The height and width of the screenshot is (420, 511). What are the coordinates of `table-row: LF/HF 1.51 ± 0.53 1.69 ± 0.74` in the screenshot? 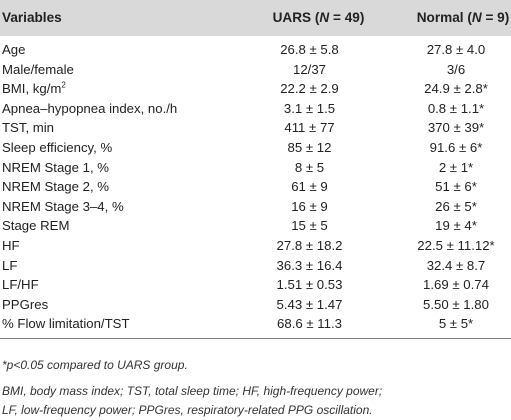 It's located at (255, 285).